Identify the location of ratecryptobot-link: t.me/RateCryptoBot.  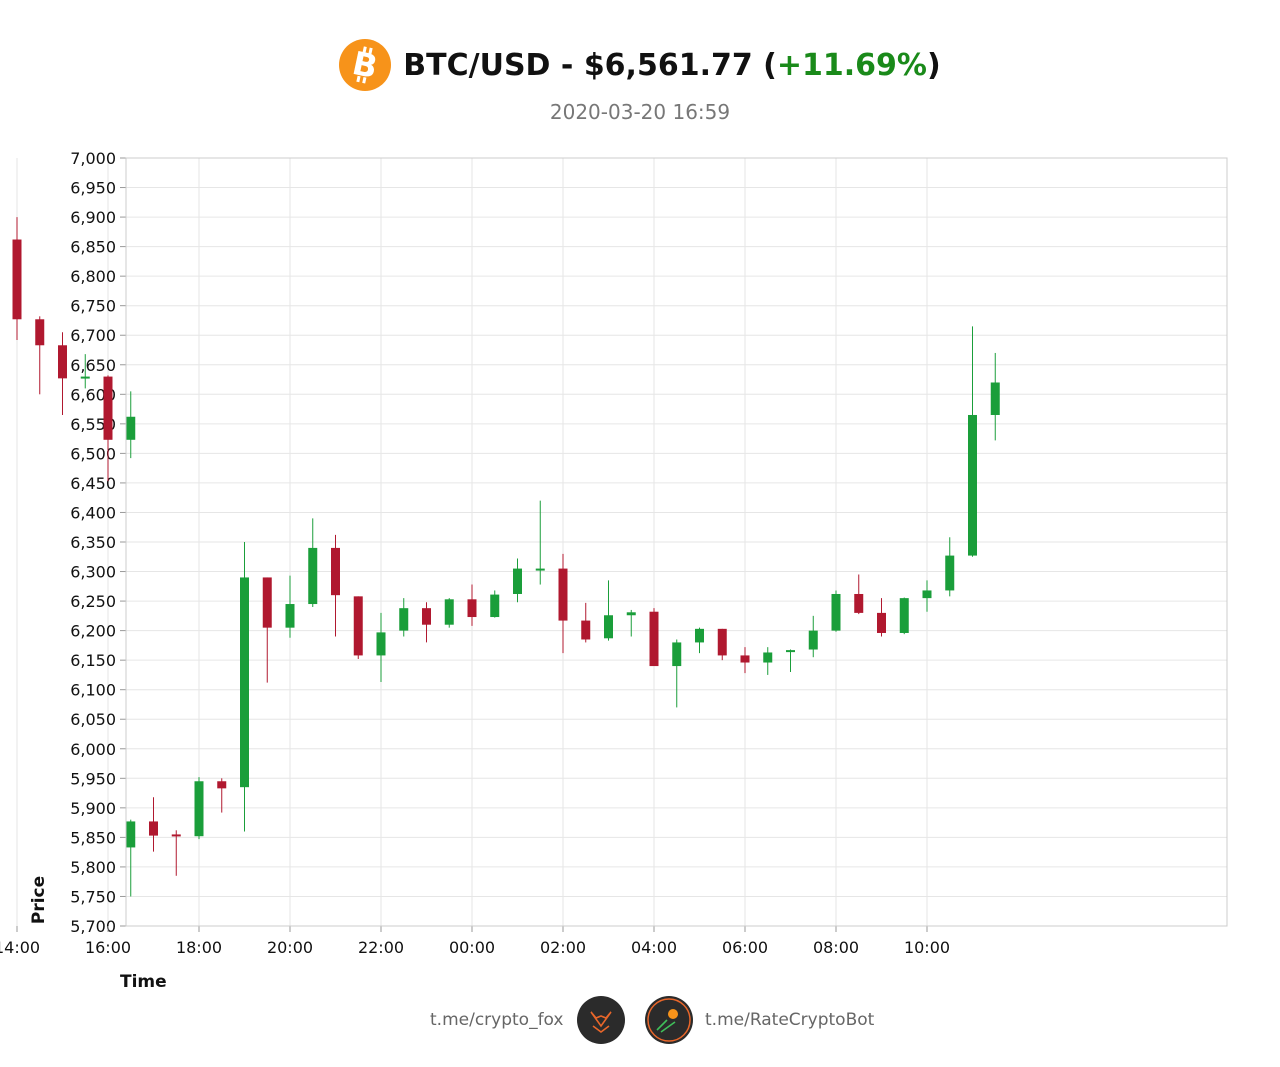
(790, 1020).